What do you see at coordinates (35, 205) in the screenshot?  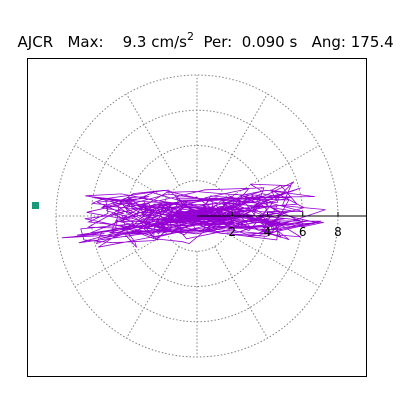 I see `direction-marker` at bounding box center [35, 205].